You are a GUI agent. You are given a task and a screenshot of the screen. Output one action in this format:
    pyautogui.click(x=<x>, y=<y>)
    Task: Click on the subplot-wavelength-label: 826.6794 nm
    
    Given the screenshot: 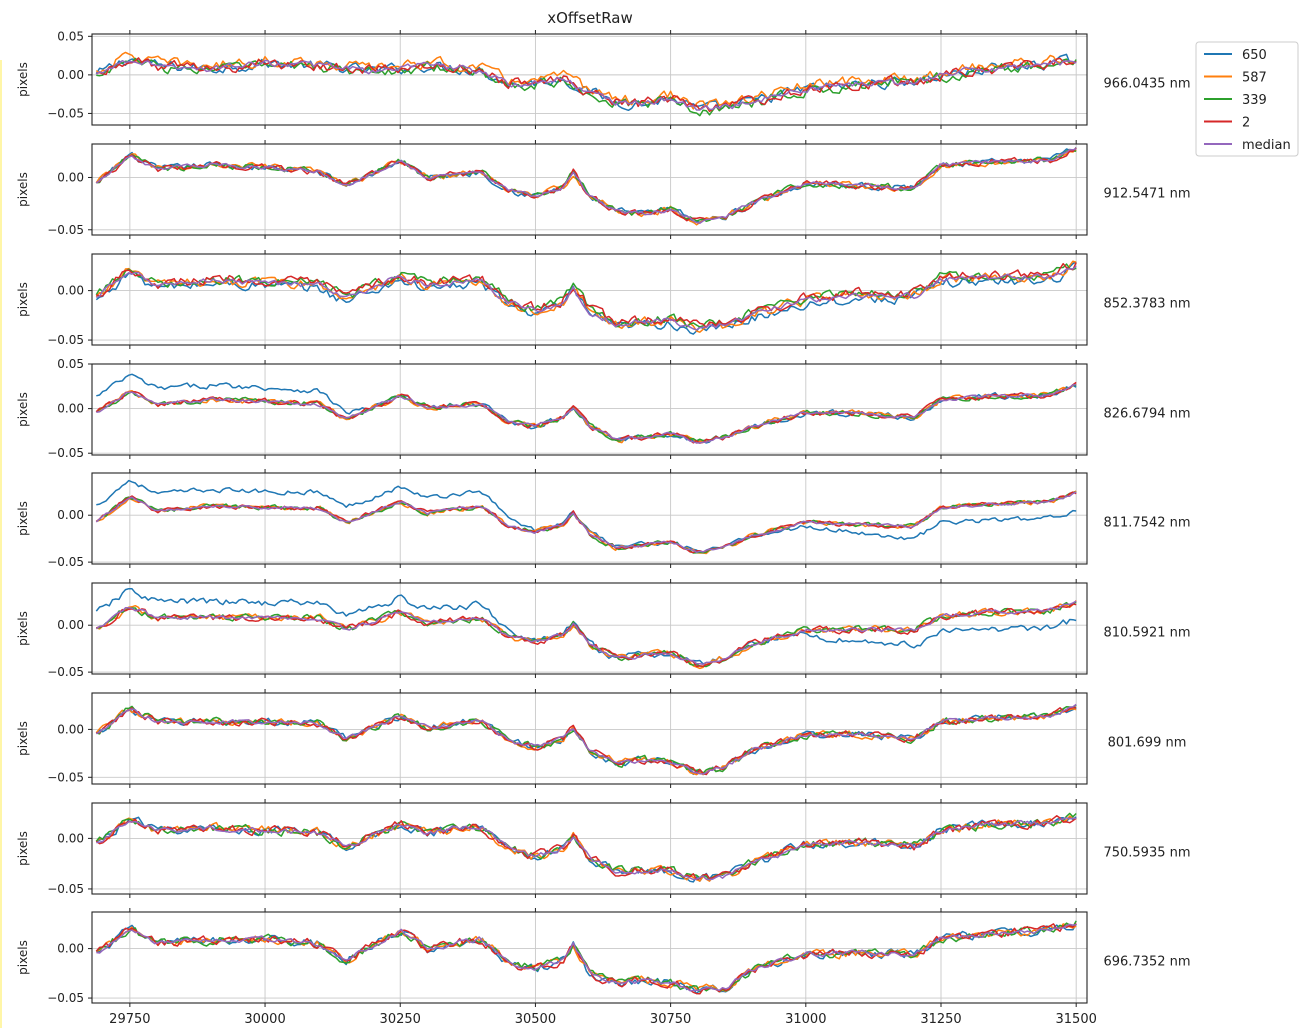 What is the action you would take?
    pyautogui.click(x=1146, y=414)
    